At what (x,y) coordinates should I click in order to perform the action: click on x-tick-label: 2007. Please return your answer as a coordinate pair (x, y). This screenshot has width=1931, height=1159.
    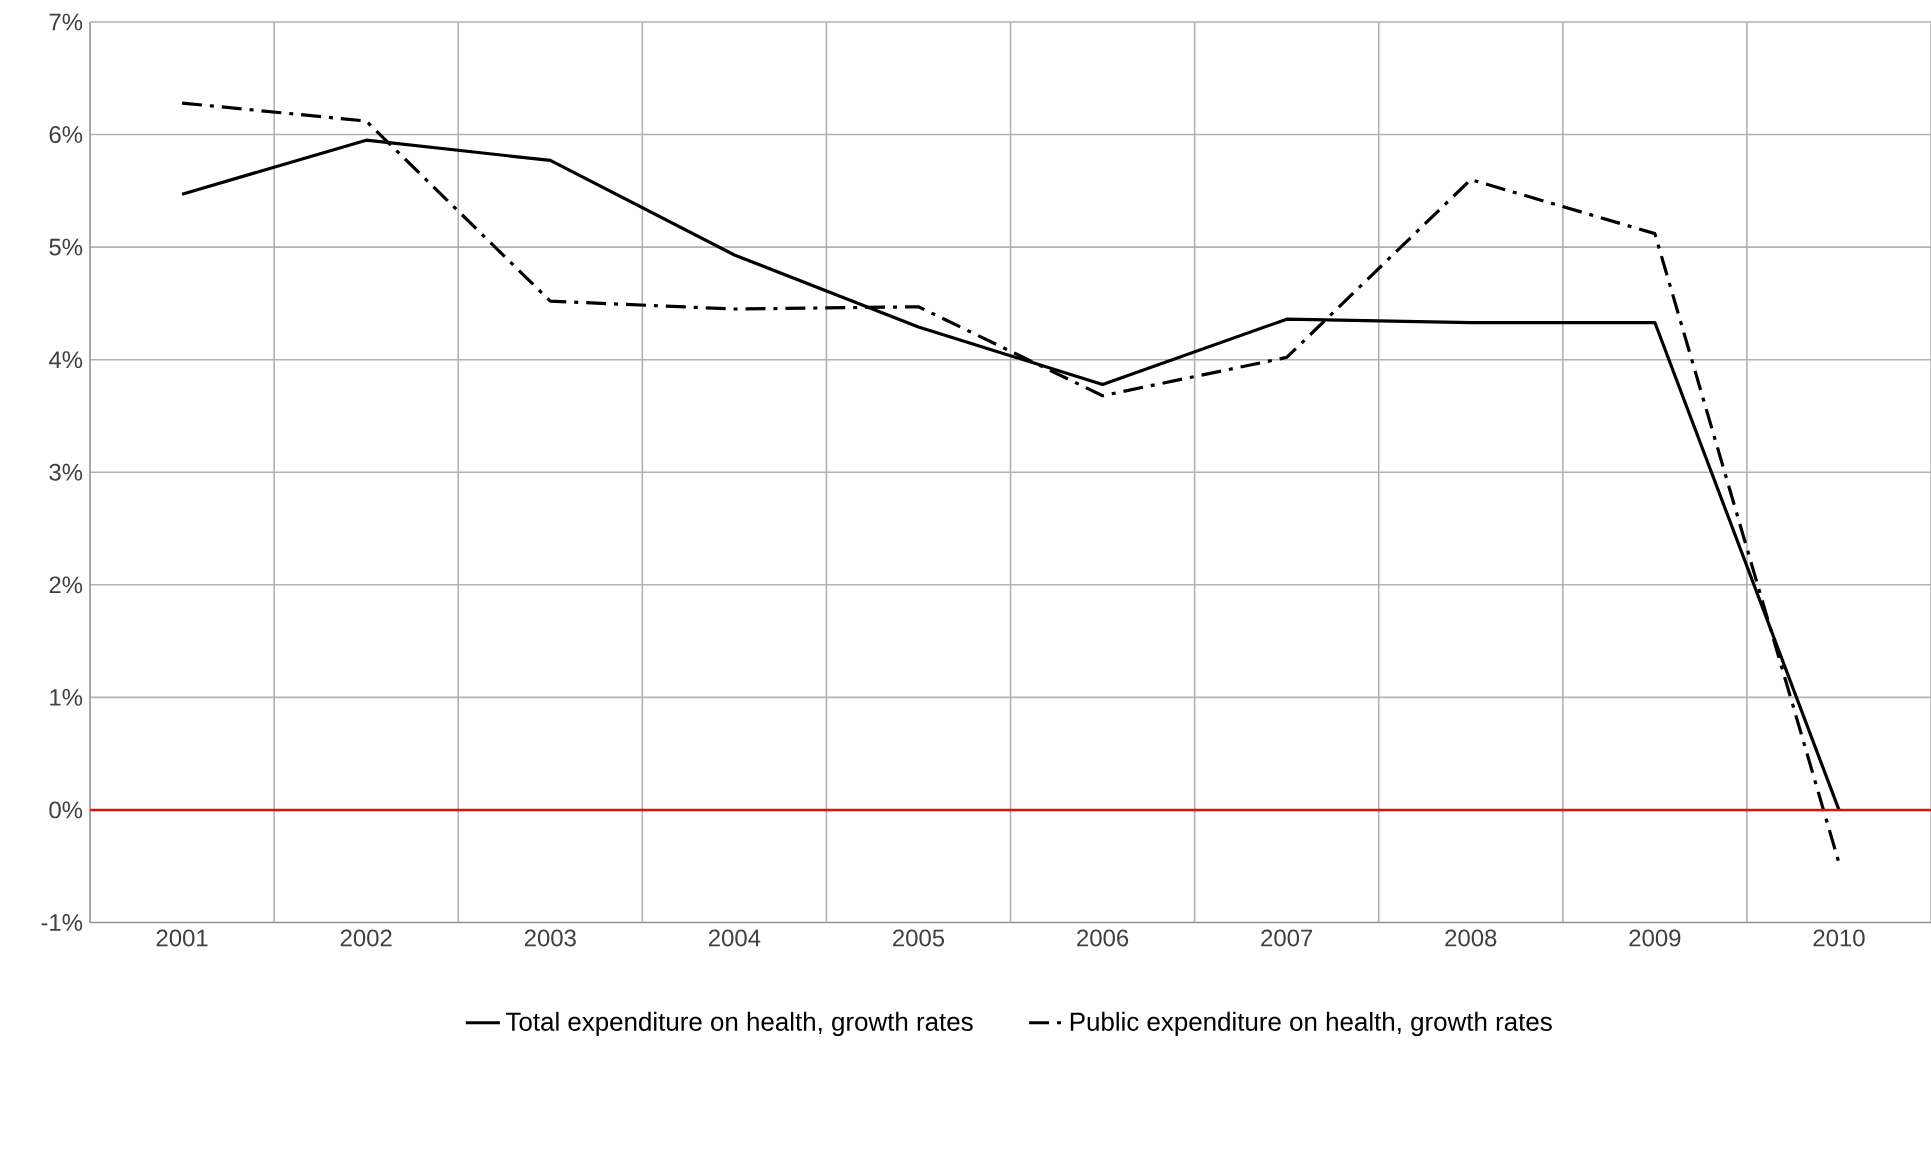
    Looking at the image, I should click on (1287, 938).